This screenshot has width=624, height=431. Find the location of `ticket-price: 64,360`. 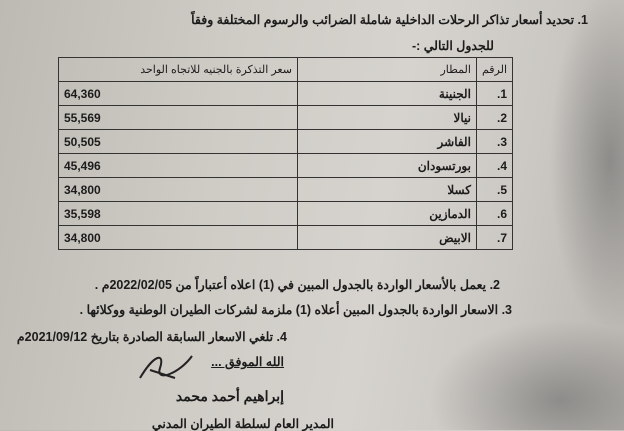

ticket-price: 64,360 is located at coordinates (178, 93).